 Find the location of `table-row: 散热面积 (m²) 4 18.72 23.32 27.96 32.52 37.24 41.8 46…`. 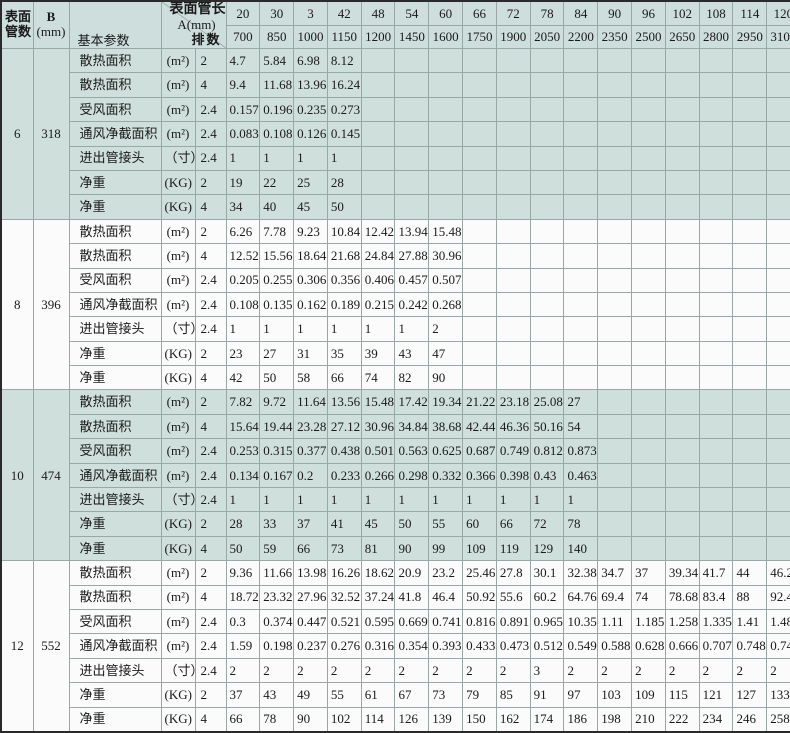

table-row: 散热面积 (m²) 4 18.72 23.32 27.96 32.52 37.24 41.8 46… is located at coordinates (395, 597).